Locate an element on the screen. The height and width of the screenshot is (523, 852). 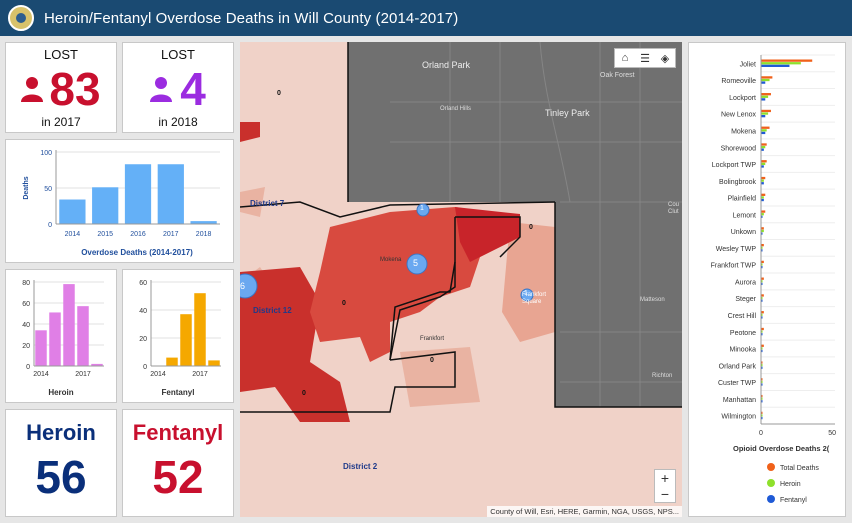
y-tick-label: 40 is located at coordinates (26, 325).